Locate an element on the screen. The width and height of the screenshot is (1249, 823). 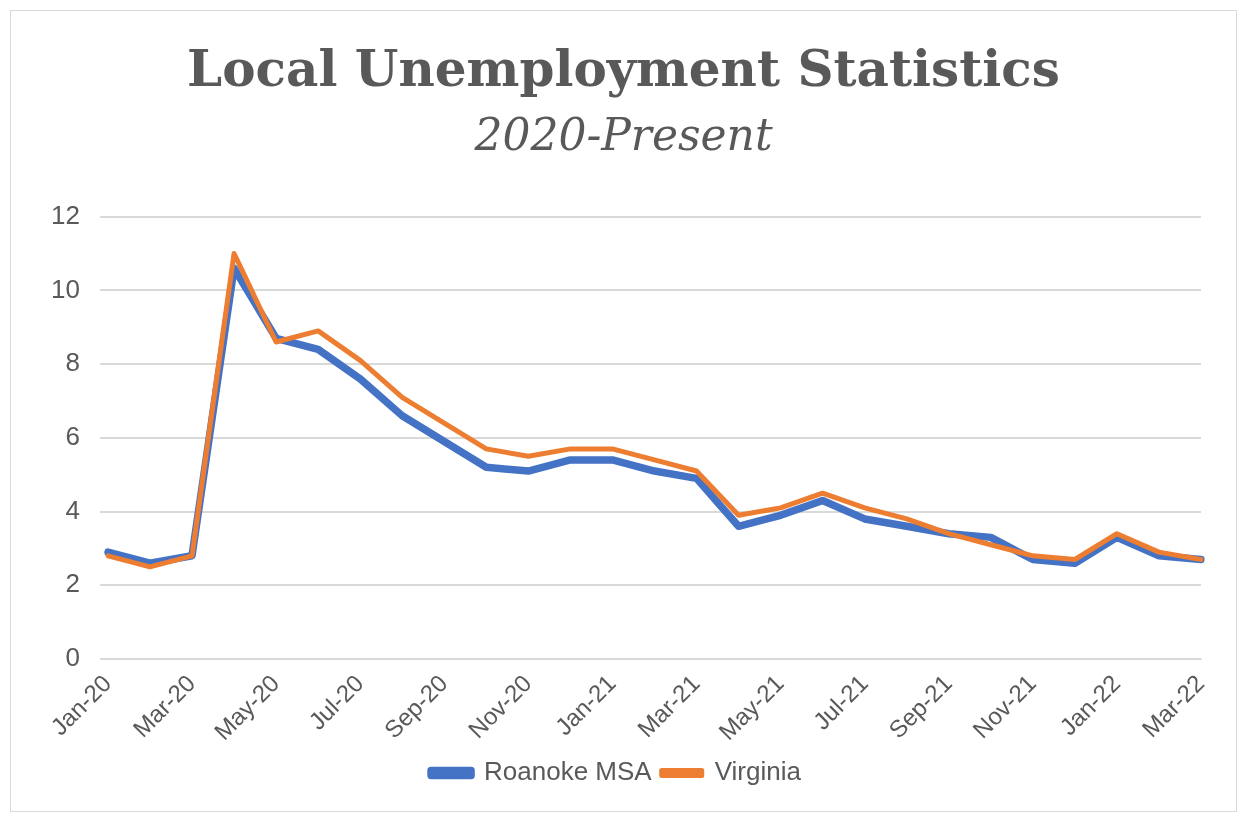
y-tick-label: 6 is located at coordinates (72, 436).